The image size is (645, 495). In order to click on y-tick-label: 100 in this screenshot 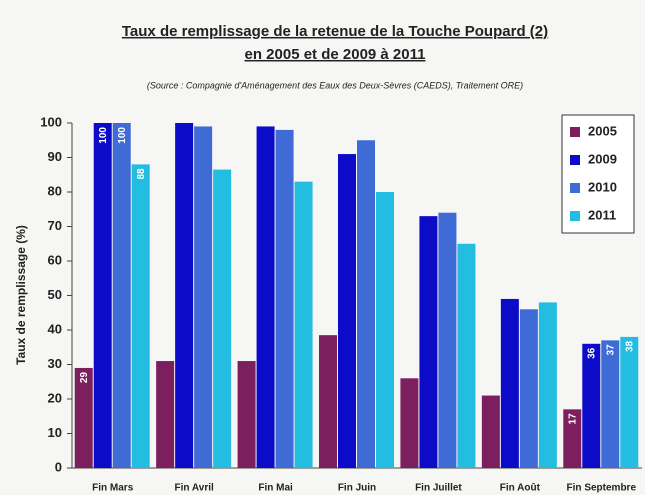, I will do `click(51, 121)`.